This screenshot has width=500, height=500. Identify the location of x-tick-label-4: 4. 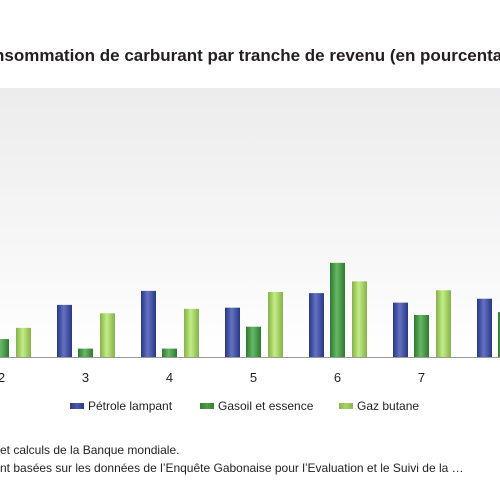
(169, 377).